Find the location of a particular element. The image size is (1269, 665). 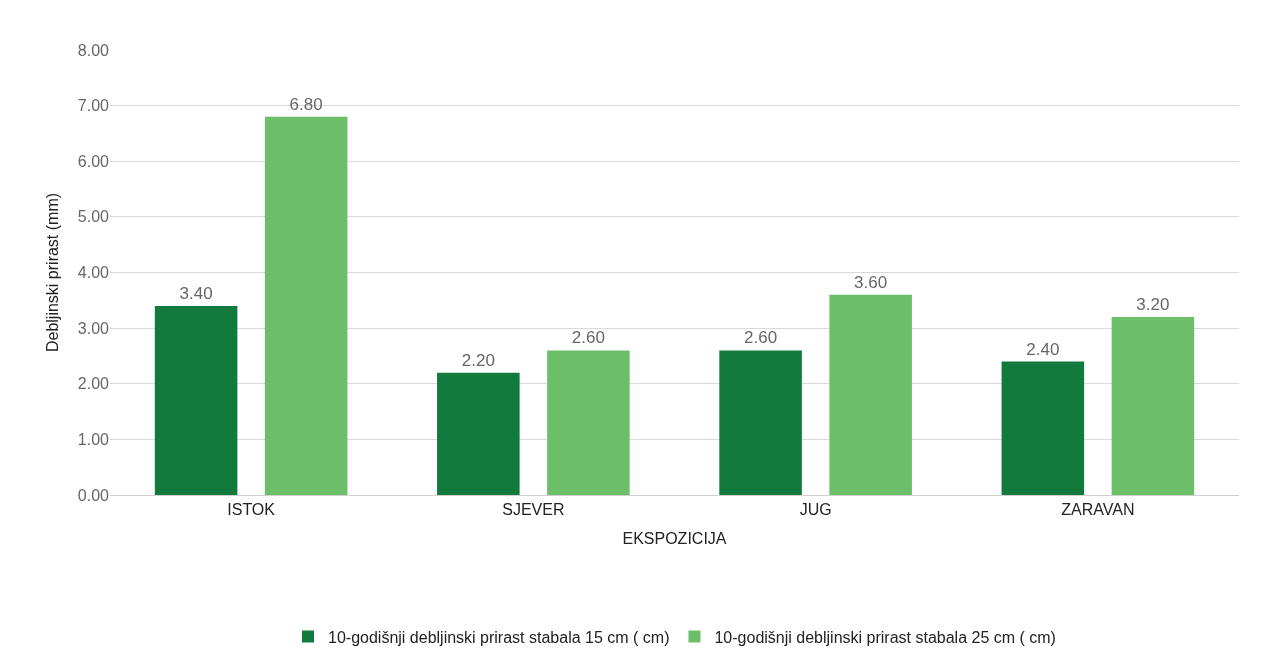

y-tick-label: 4.00 is located at coordinates (93, 273).